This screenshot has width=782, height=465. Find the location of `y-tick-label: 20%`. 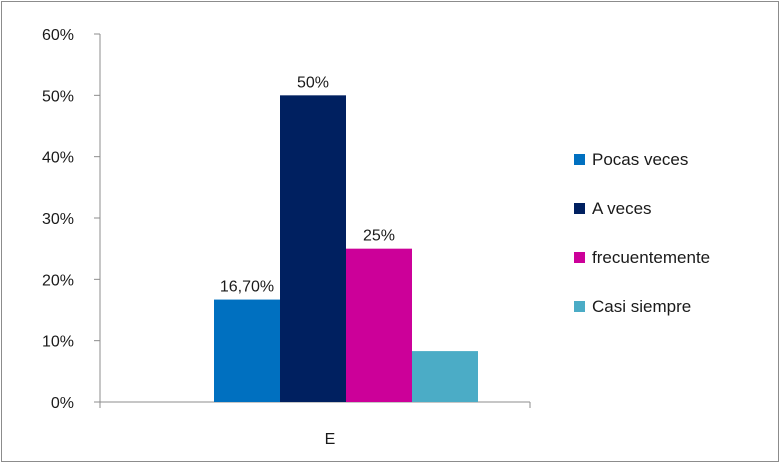

y-tick-label: 20% is located at coordinates (58, 280).